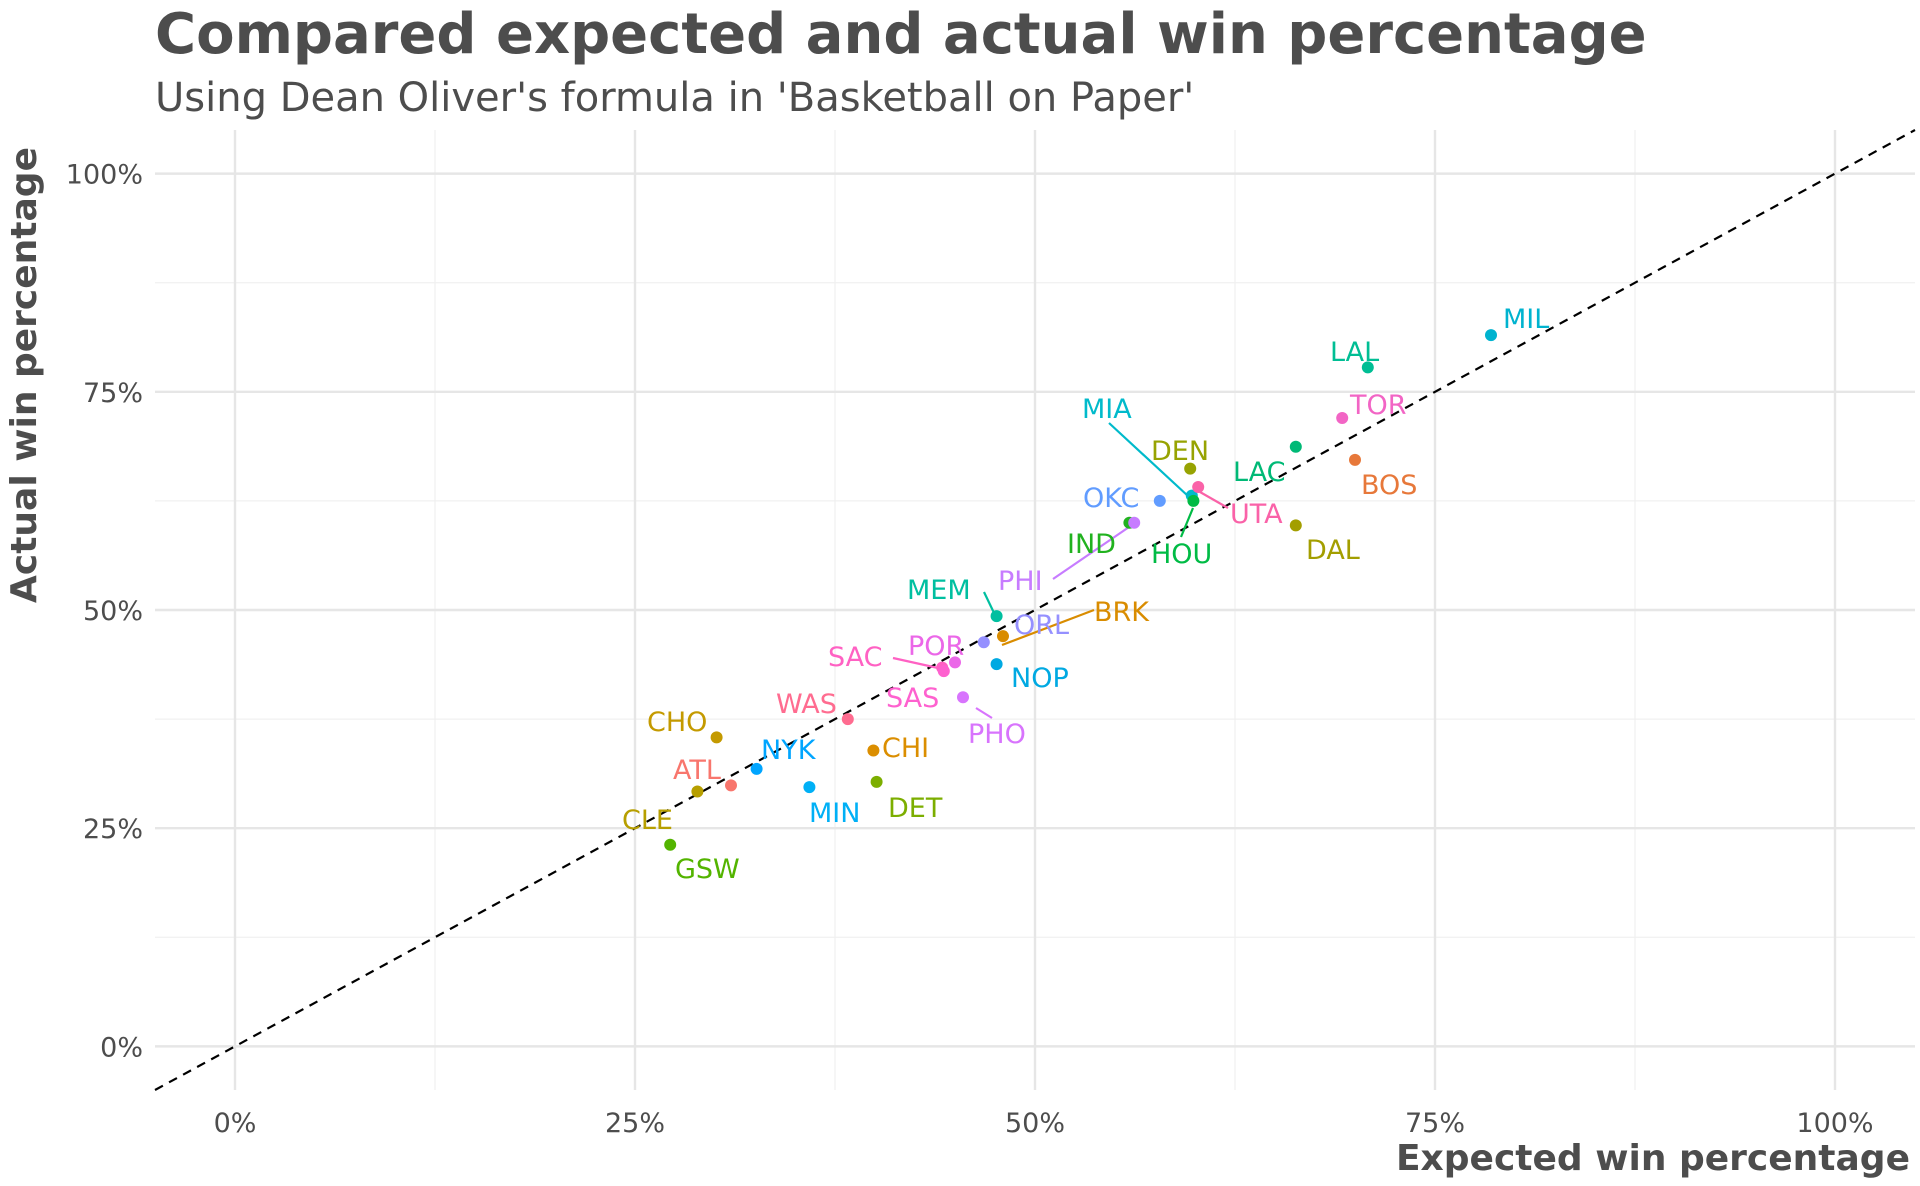  I want to click on connector-brk, so click(1048, 627).